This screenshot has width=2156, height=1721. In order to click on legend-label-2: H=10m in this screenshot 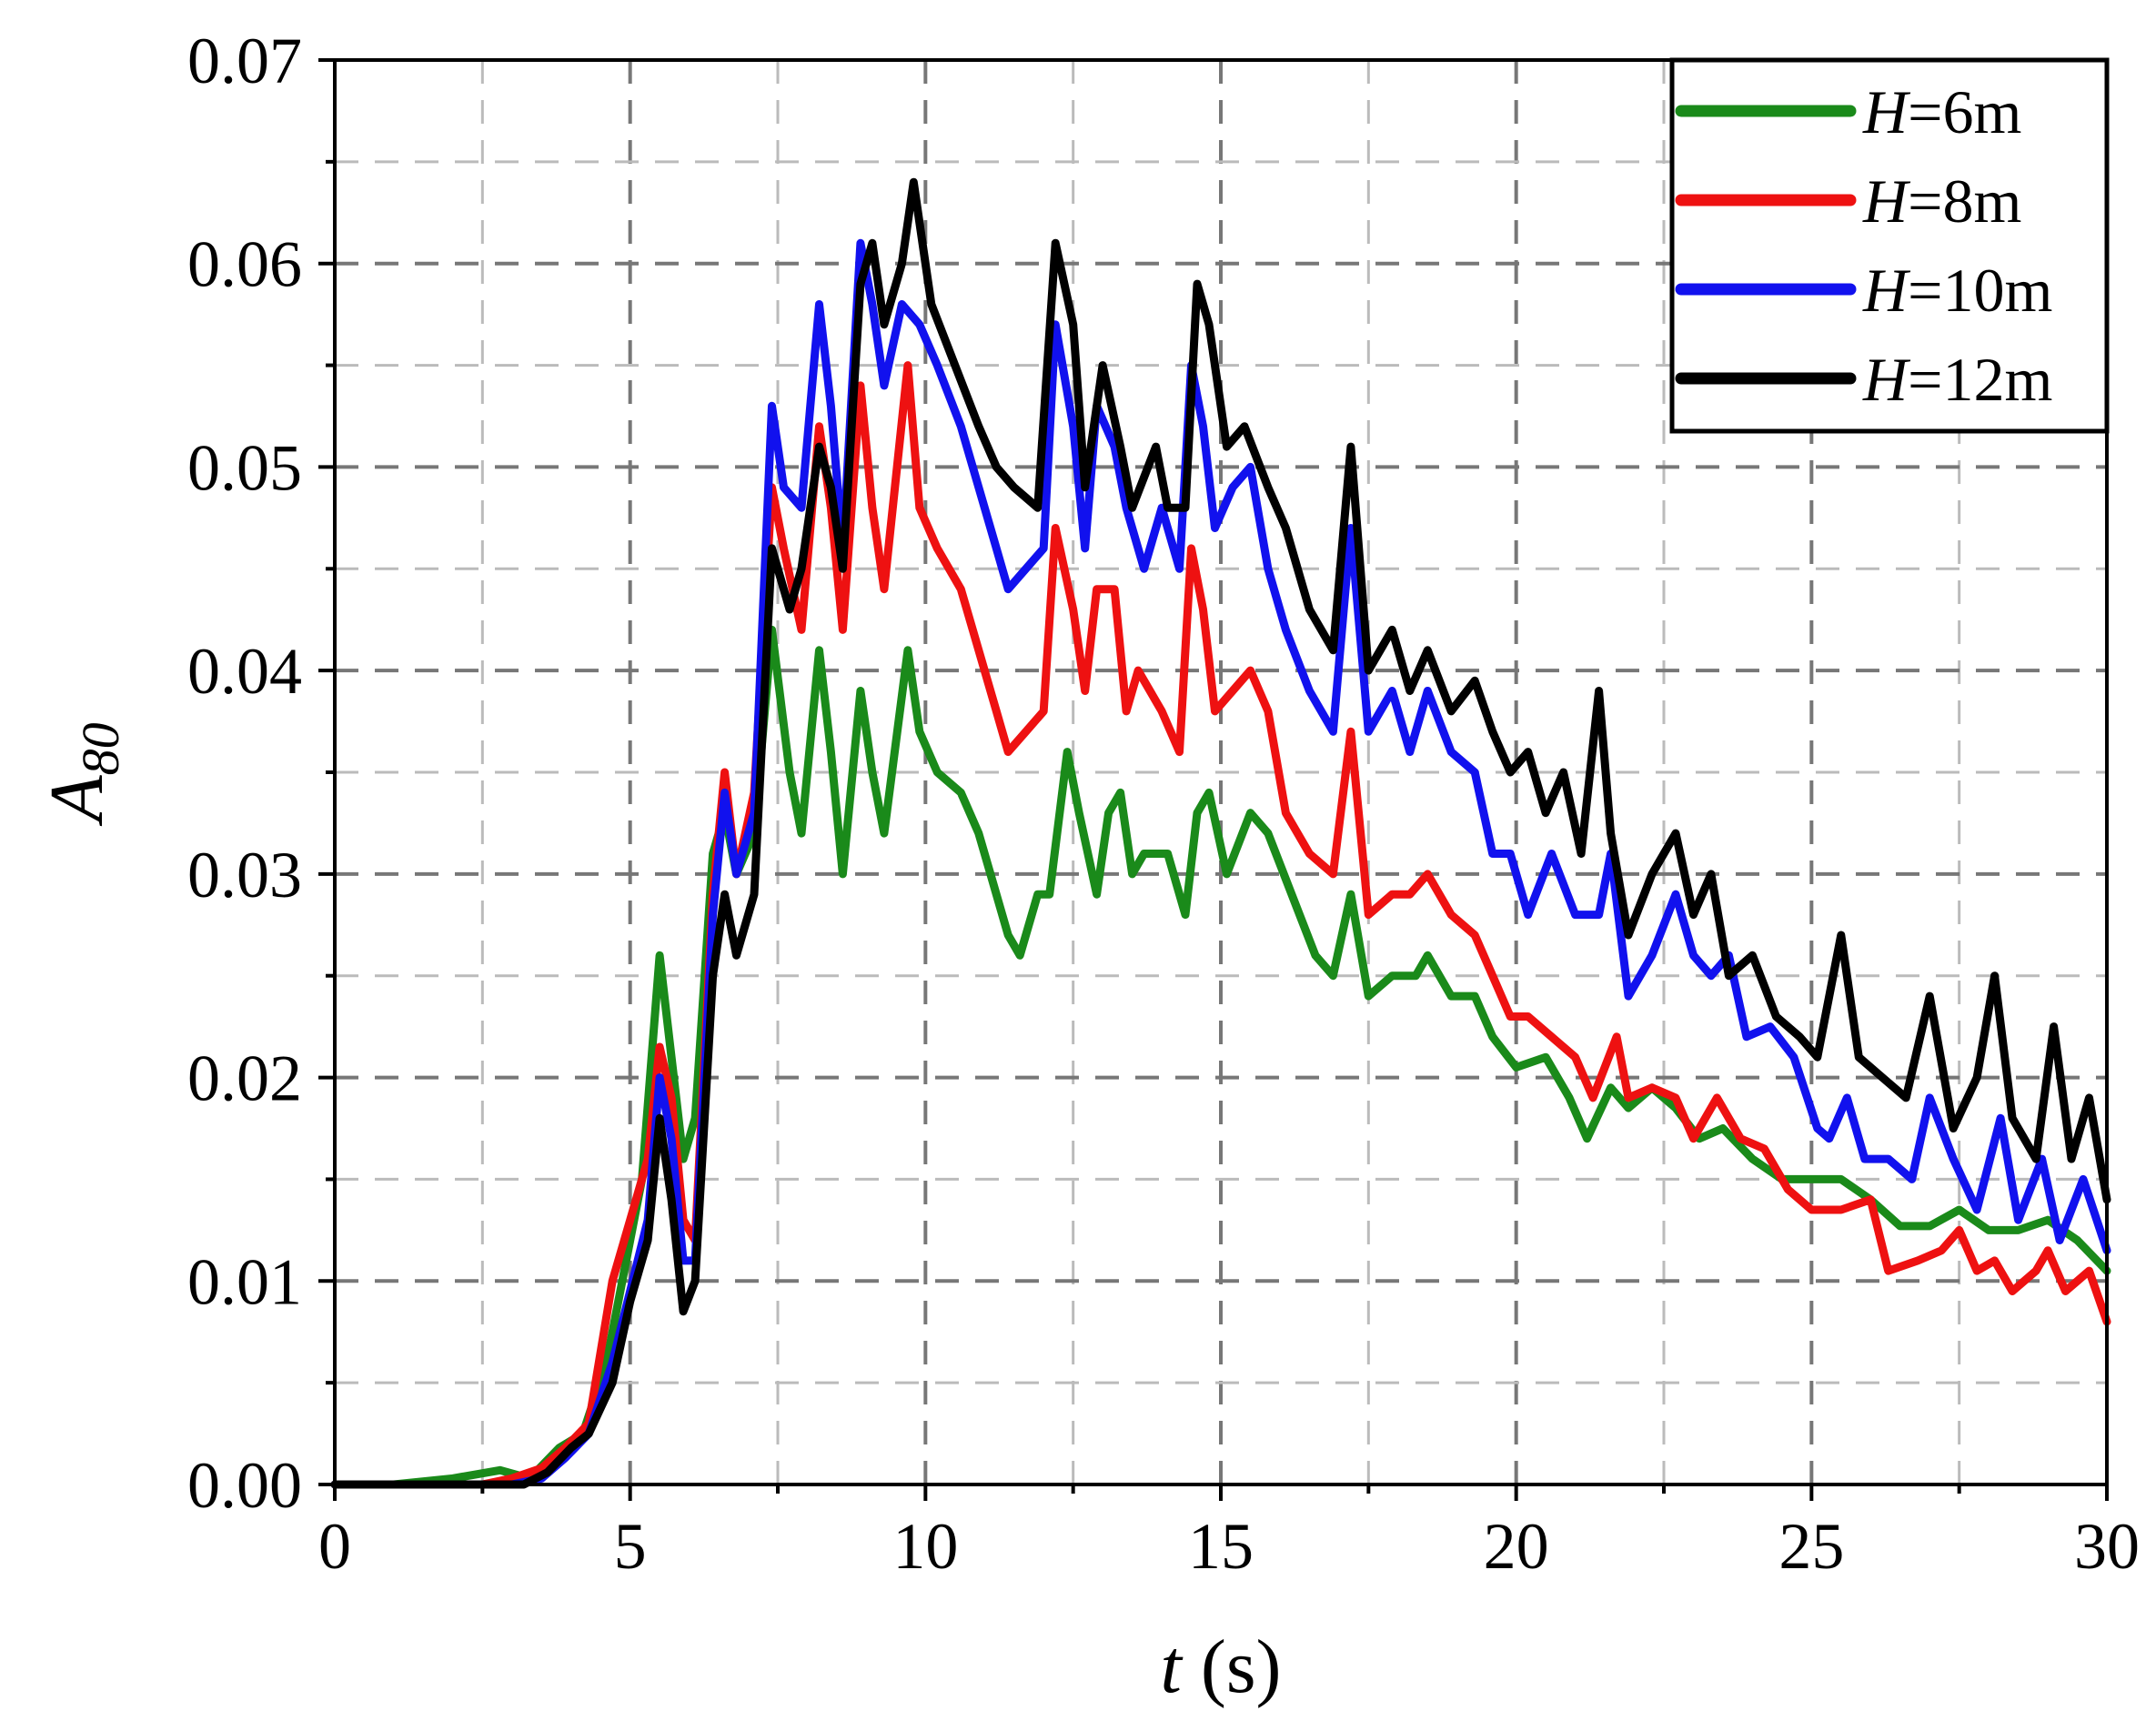, I will do `click(1957, 290)`.